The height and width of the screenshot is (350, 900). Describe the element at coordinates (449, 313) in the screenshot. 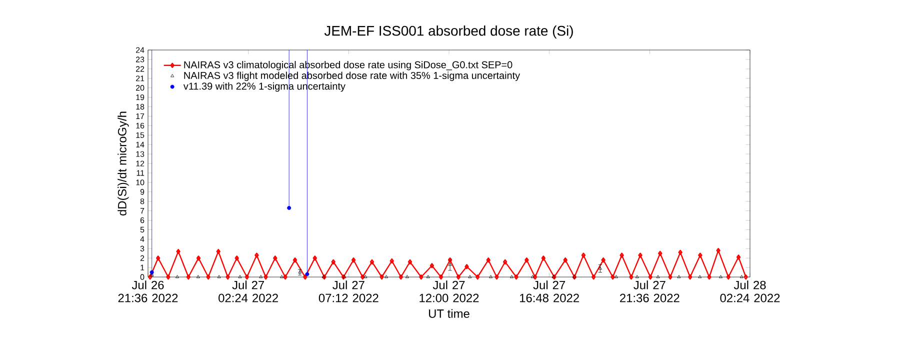

I see `x-axis-title: UT time` at that location.